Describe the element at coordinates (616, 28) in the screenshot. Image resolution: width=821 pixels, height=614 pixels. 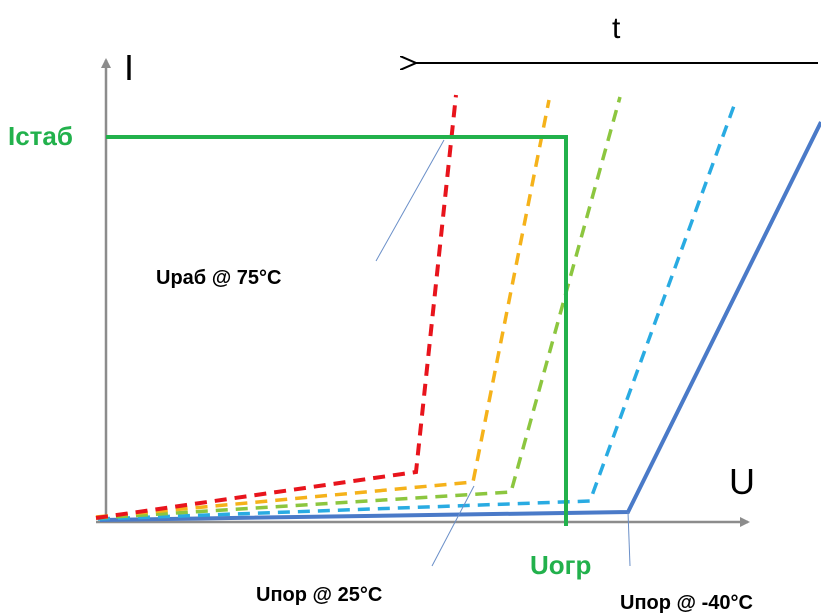
I see `time-label: t` at that location.